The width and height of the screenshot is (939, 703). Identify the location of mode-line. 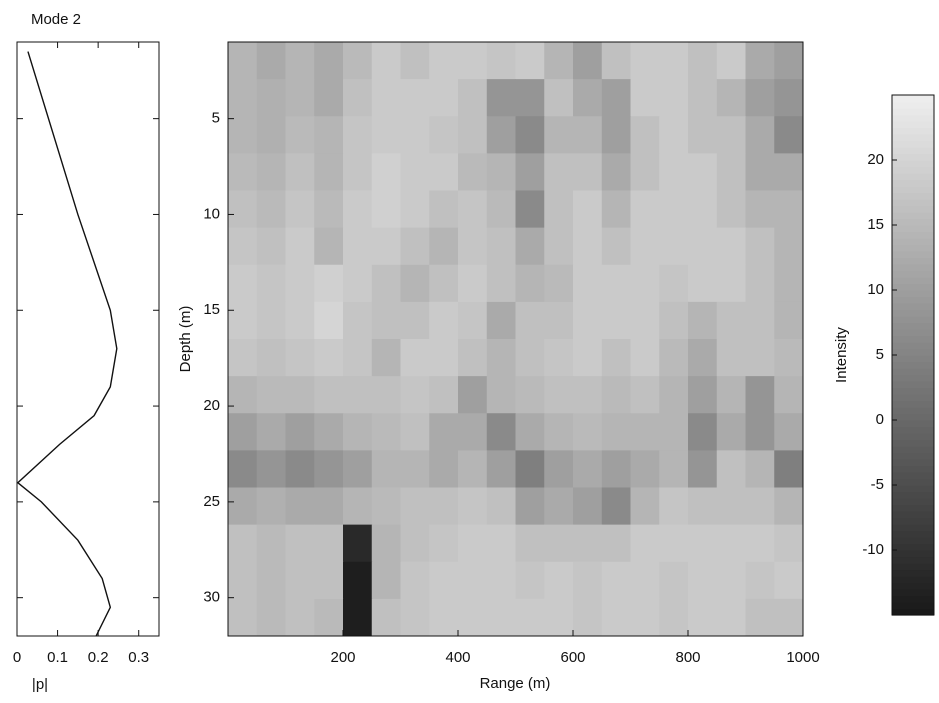
(67, 344).